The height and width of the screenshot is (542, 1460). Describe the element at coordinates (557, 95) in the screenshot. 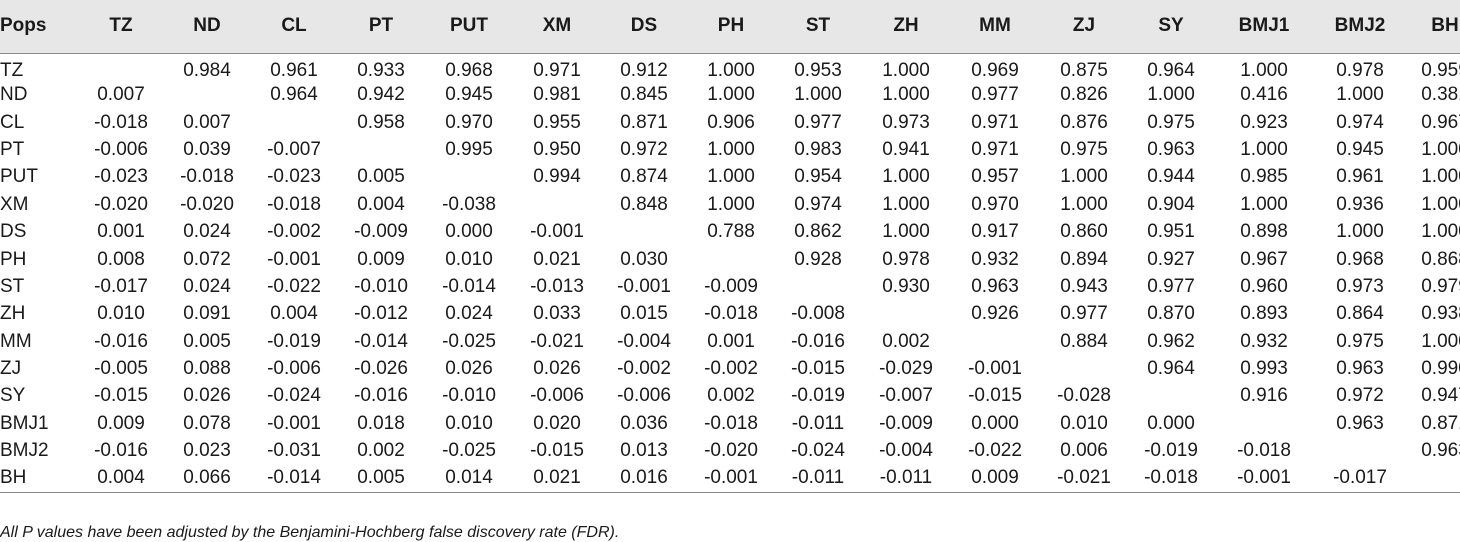

I see `table-cell: 0.981` at that location.